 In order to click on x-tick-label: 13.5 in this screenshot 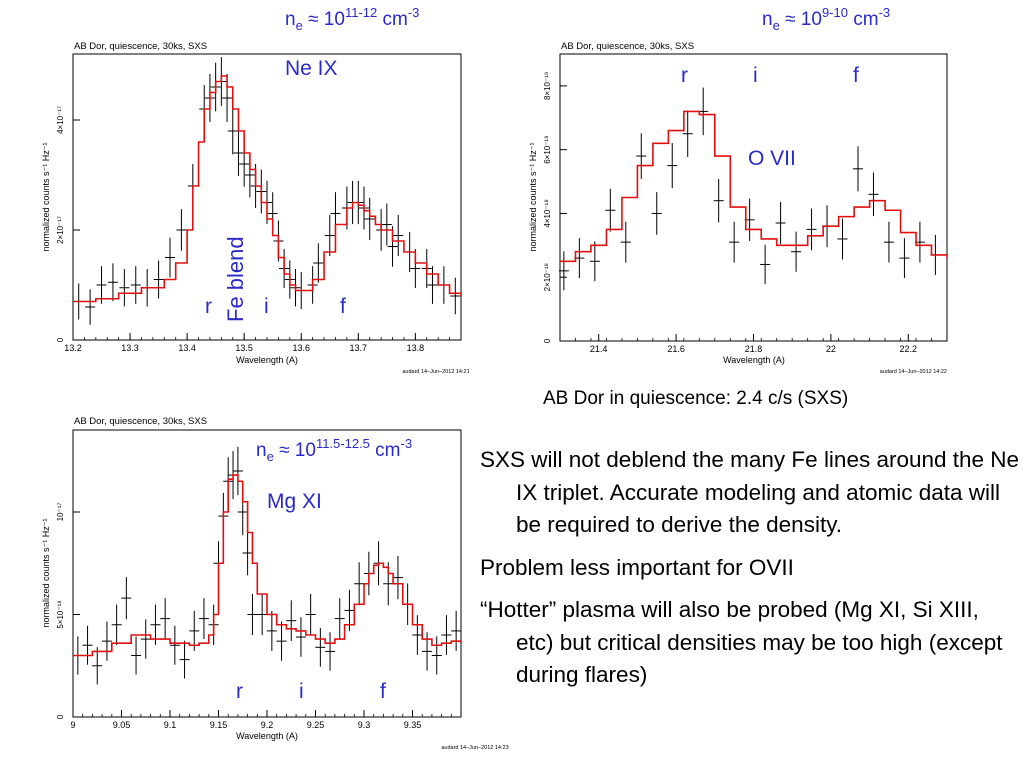, I will do `click(244, 348)`.